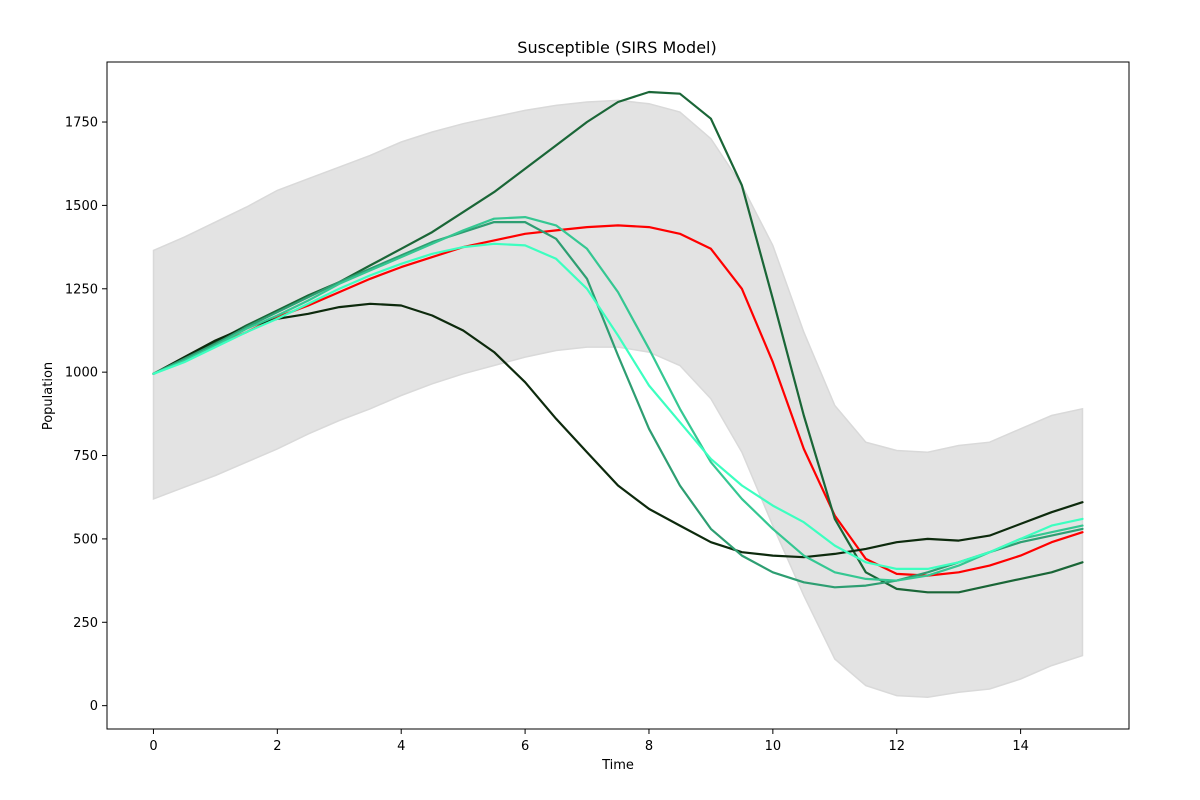 This screenshot has height=800, width=1200. I want to click on y-tick-label: 1000, so click(81, 373).